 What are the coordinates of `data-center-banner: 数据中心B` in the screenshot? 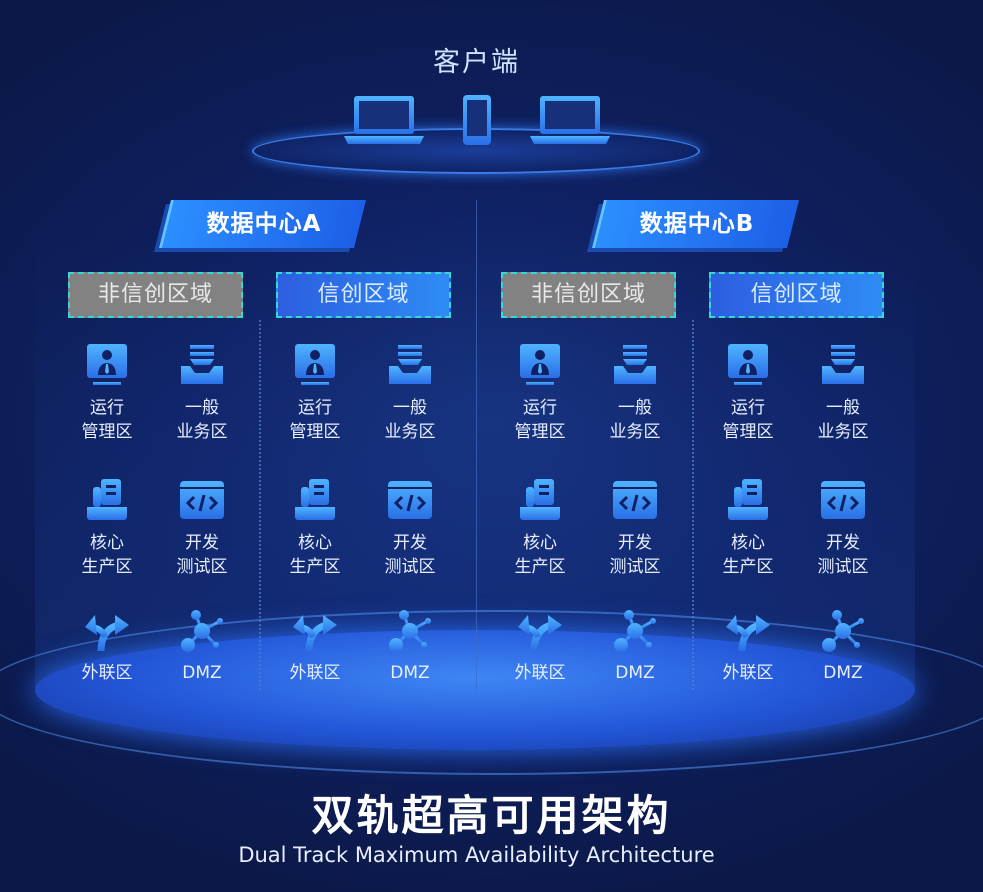 It's located at (695, 224).